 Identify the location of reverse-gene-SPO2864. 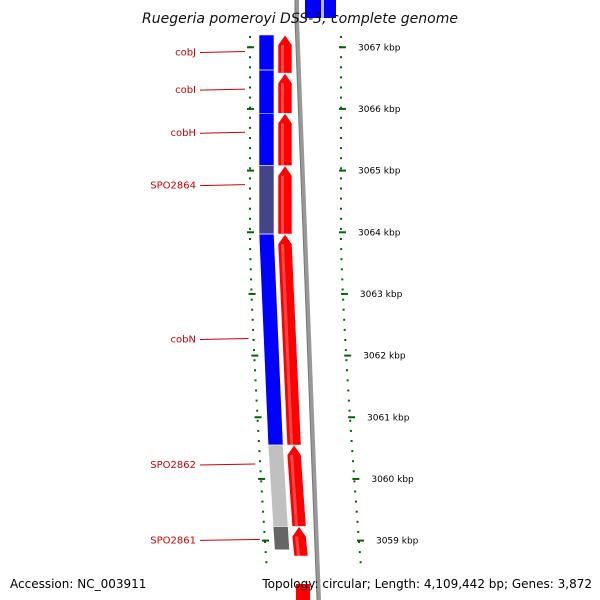
(266, 200).